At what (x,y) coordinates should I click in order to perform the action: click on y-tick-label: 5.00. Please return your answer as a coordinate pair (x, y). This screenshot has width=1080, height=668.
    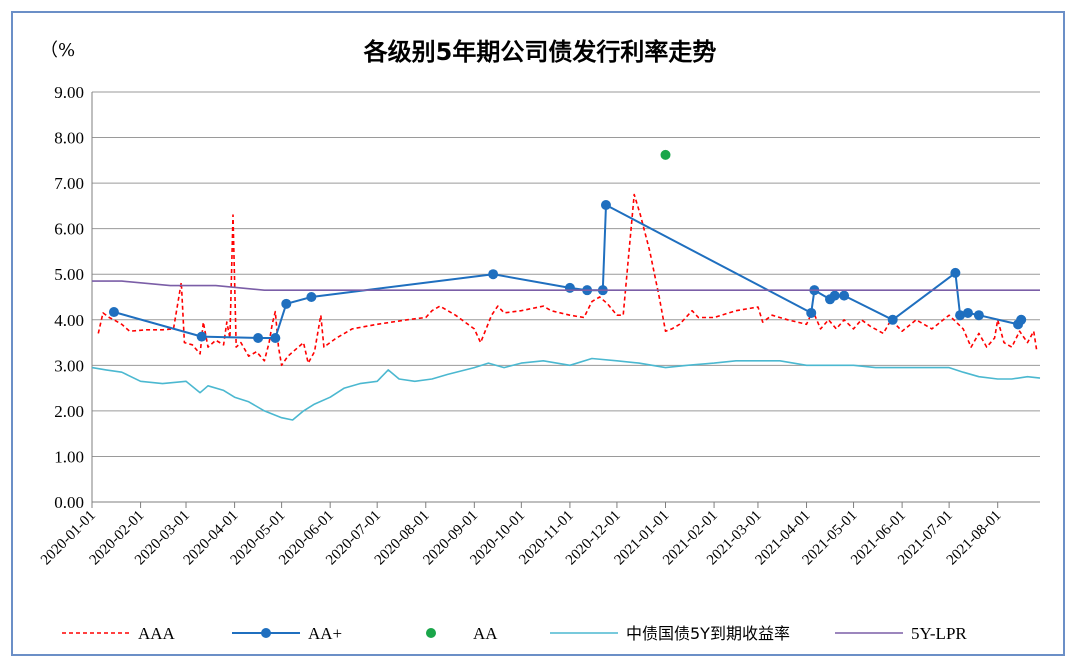
    Looking at the image, I should click on (69, 274).